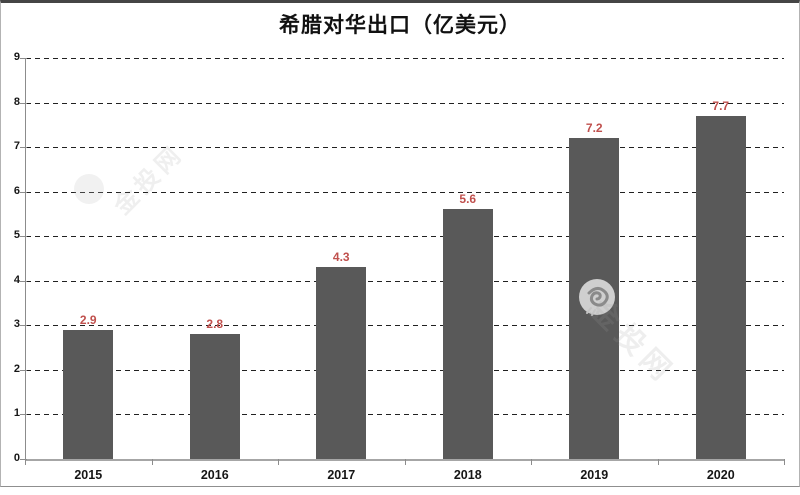 This screenshot has width=800, height=495. I want to click on y-axis-line, so click(25, 258).